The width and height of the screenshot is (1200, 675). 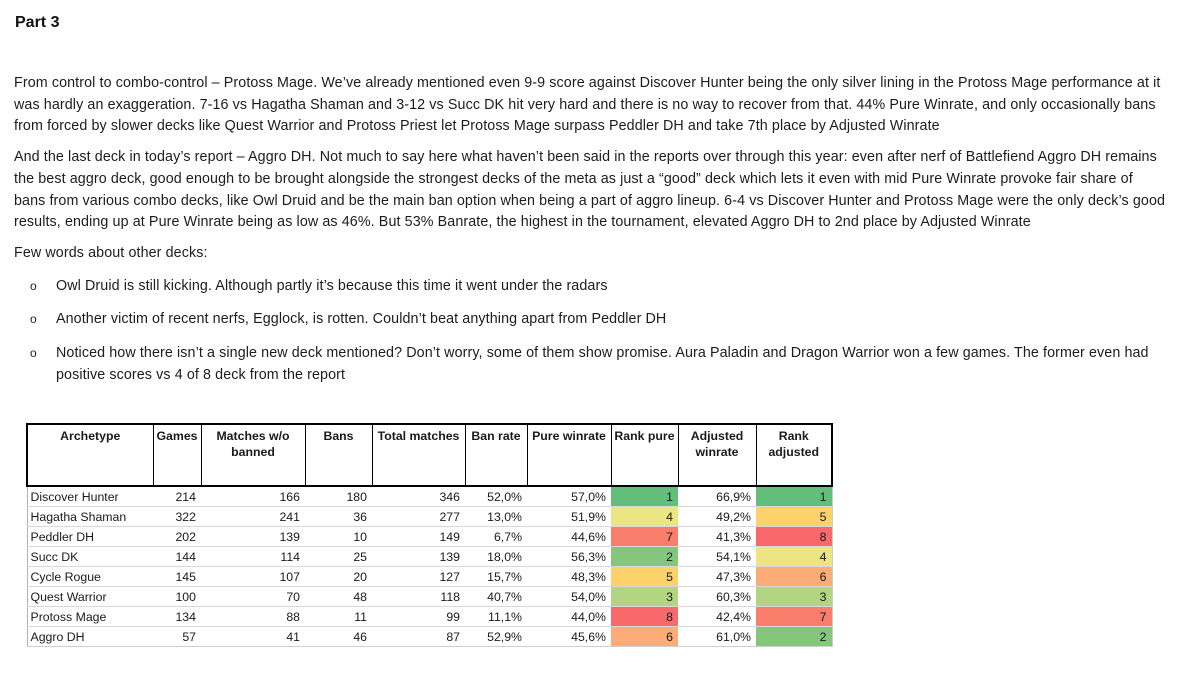 What do you see at coordinates (794, 636) in the screenshot?
I see `cell-rank-adjusted: 2` at bounding box center [794, 636].